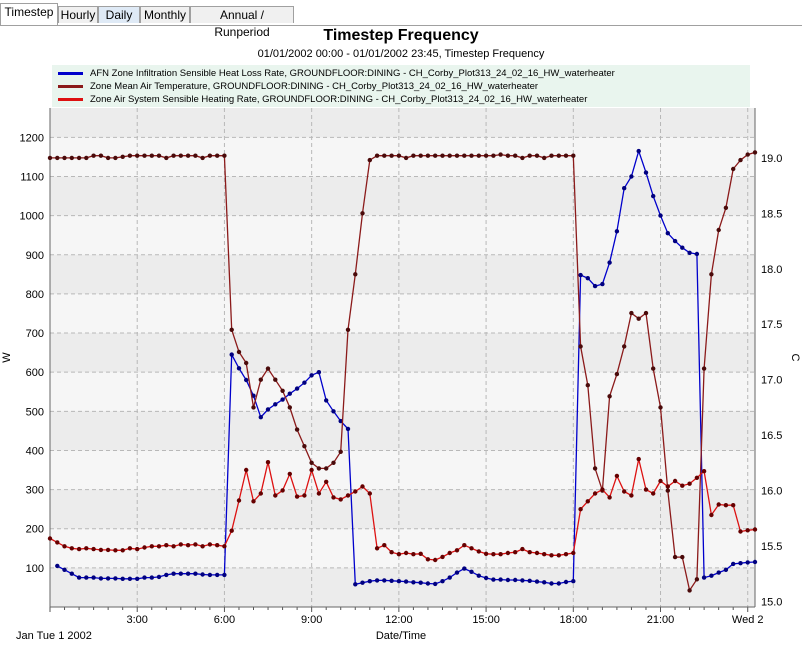 Image resolution: width=802 pixels, height=648 pixels. Describe the element at coordinates (399, 620) in the screenshot. I see `x-tick-label: 12:00` at that location.